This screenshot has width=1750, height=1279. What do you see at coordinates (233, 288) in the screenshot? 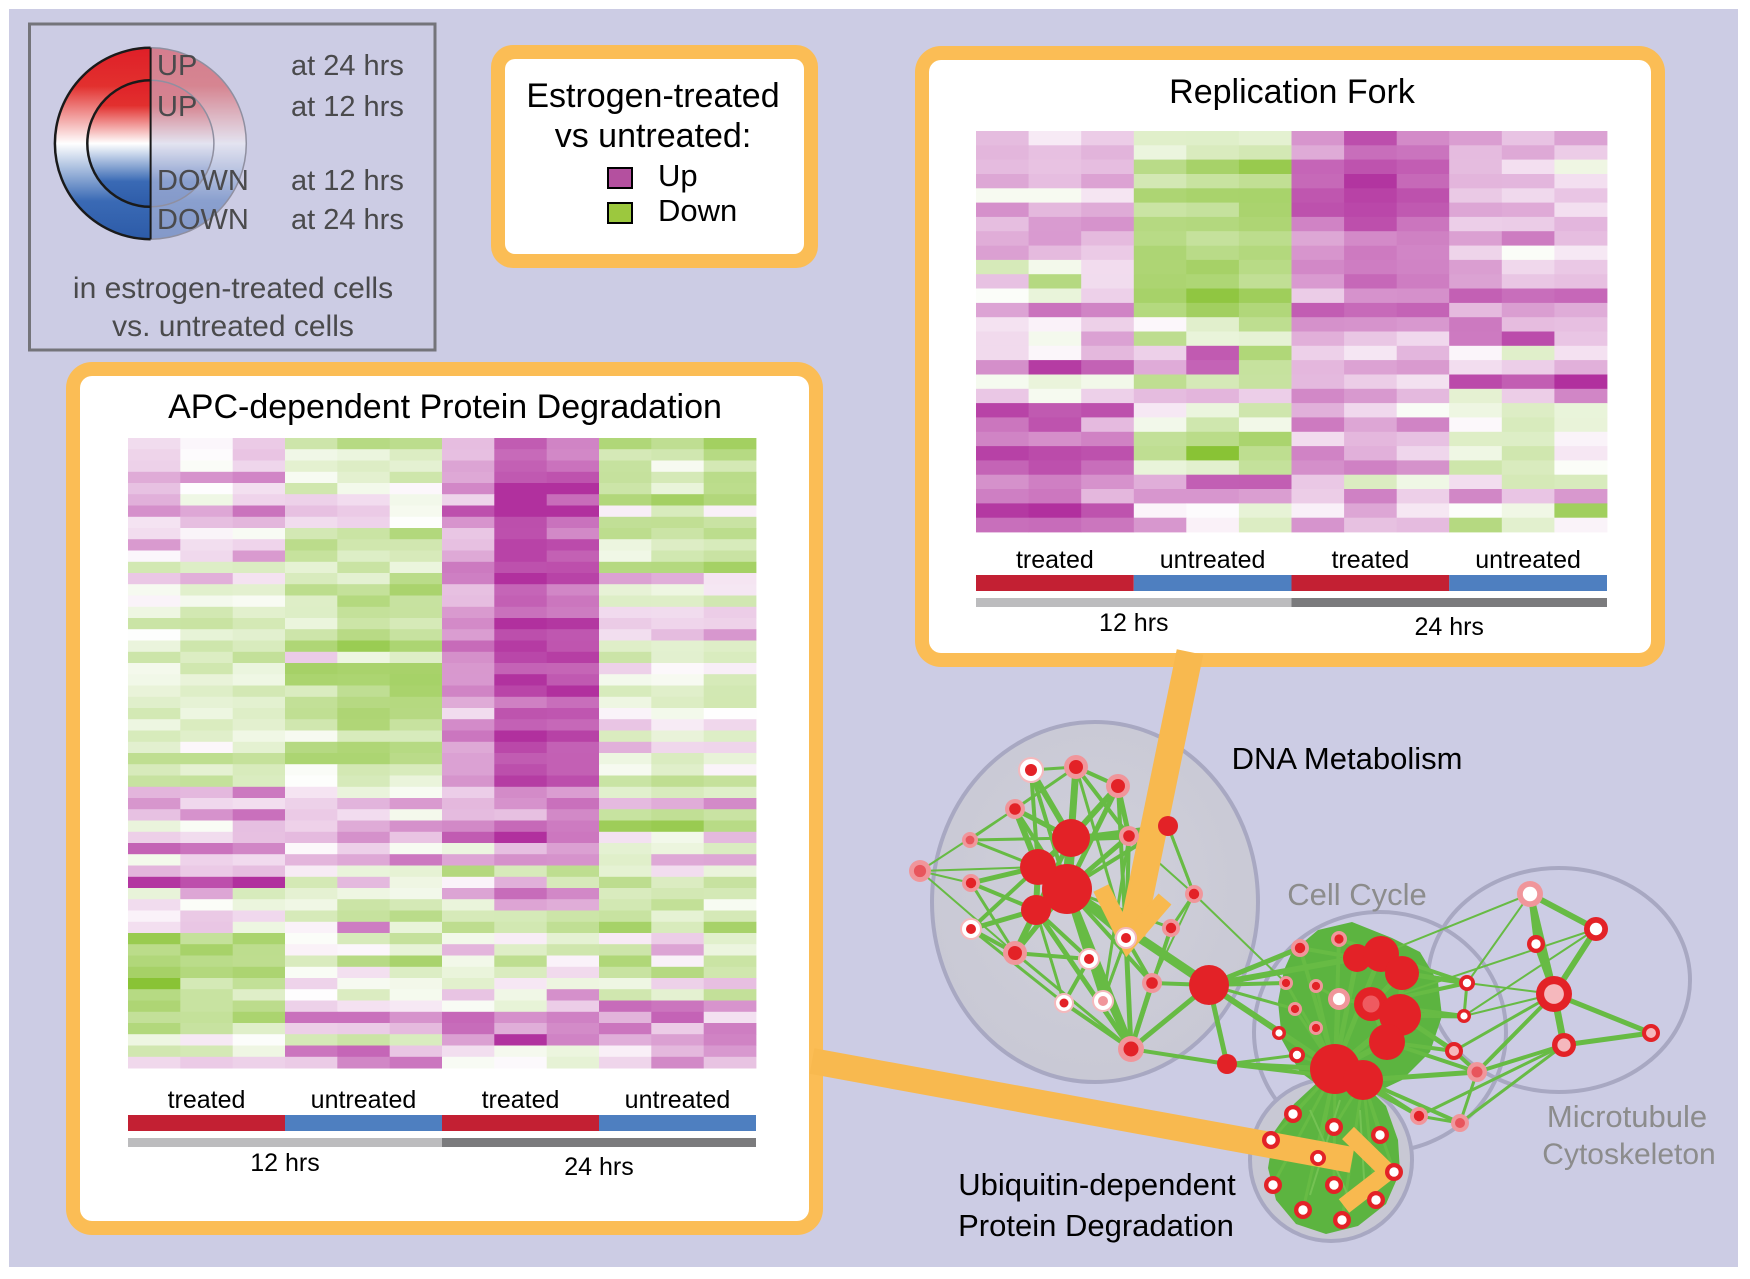
I see `svg-text: in estrogen-treated cells` at bounding box center [233, 288].